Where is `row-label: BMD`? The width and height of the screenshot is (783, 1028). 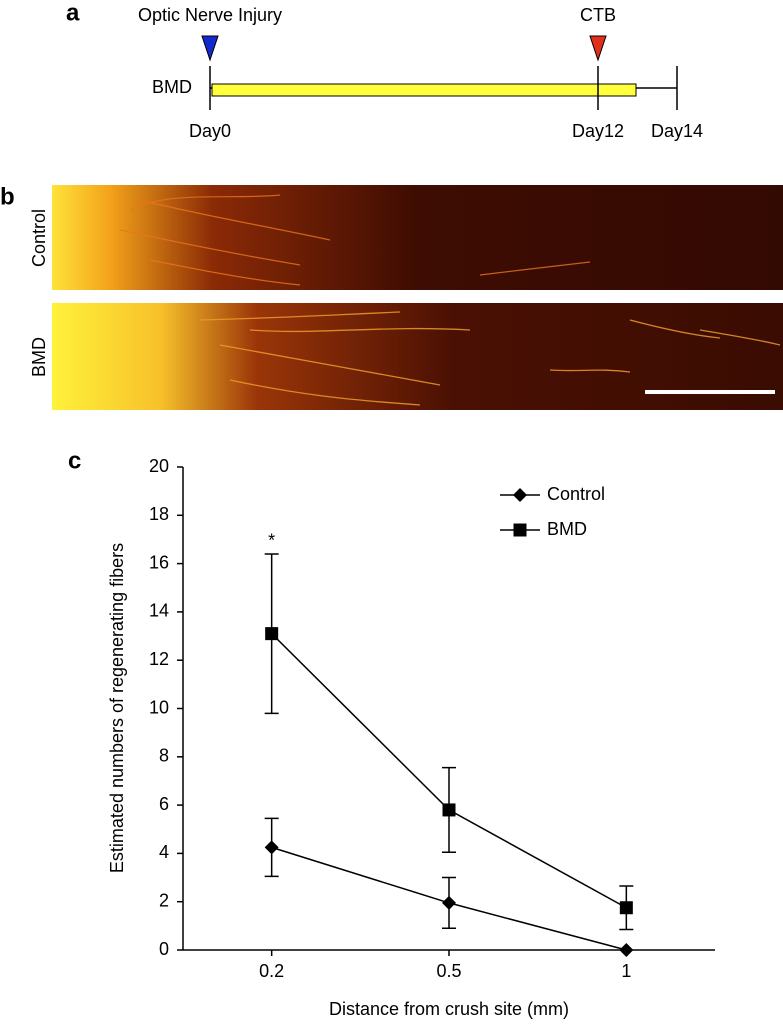
row-label: BMD is located at coordinates (39, 357).